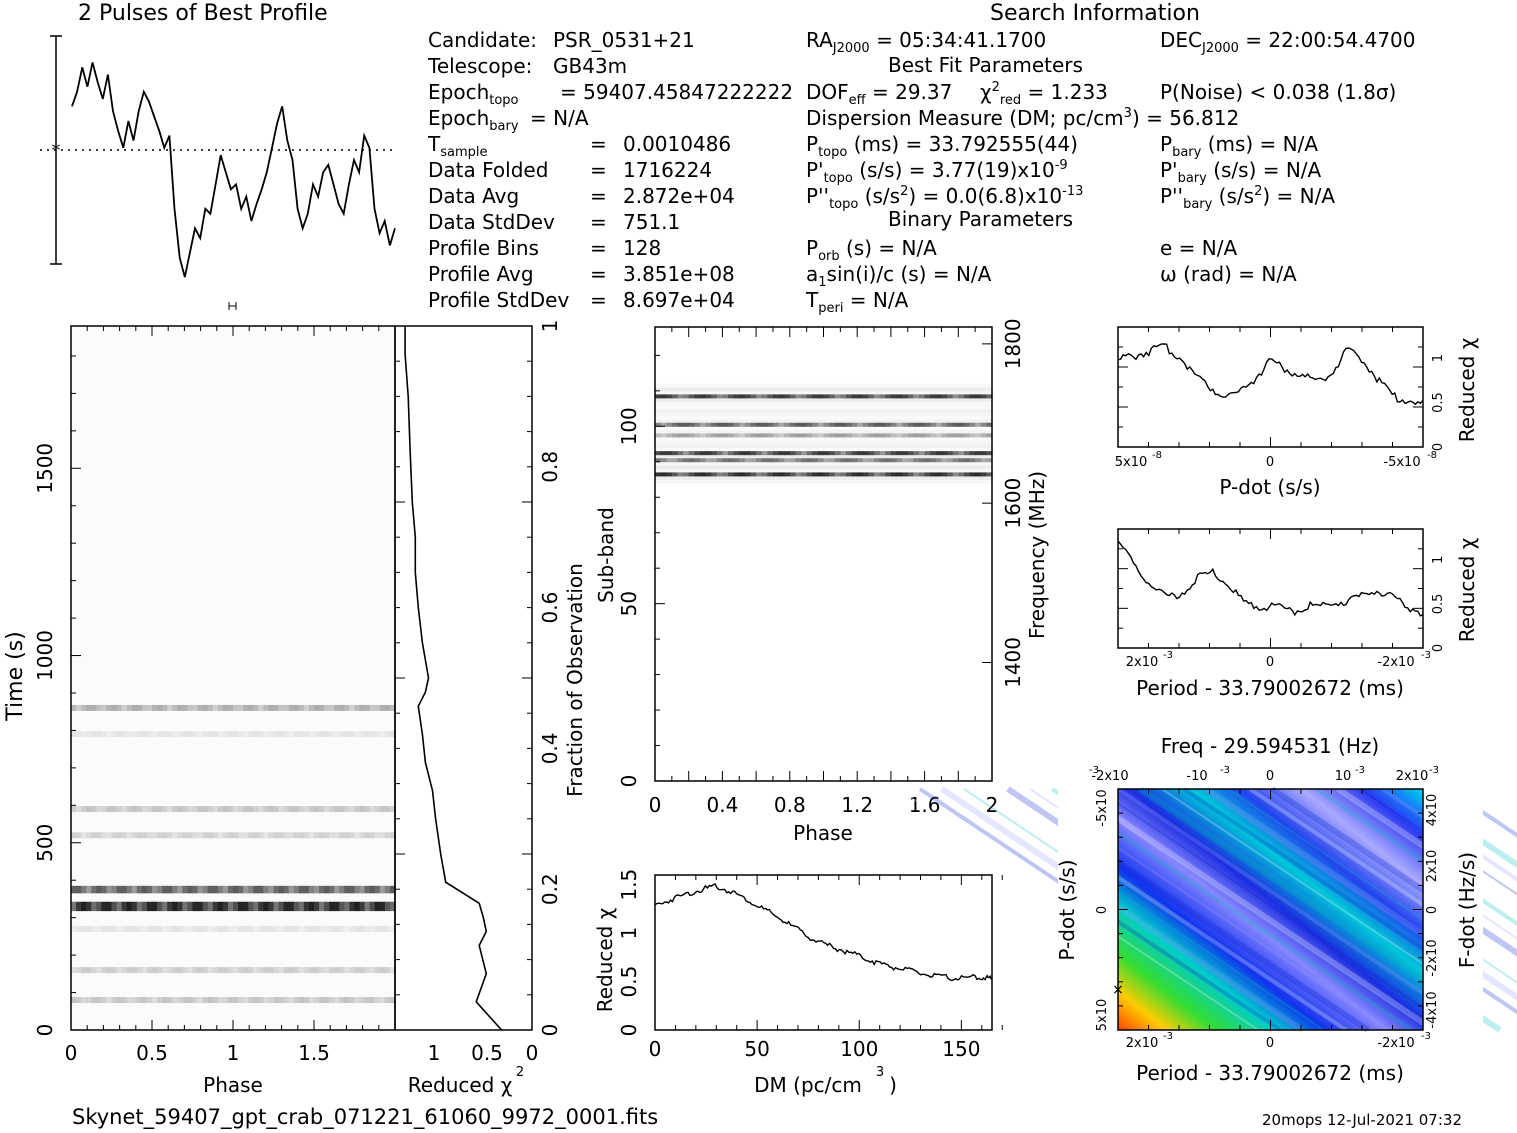 This screenshot has height=1133, width=1517. What do you see at coordinates (857, 302) in the screenshot?
I see `t-peri: Tperi = N/A` at bounding box center [857, 302].